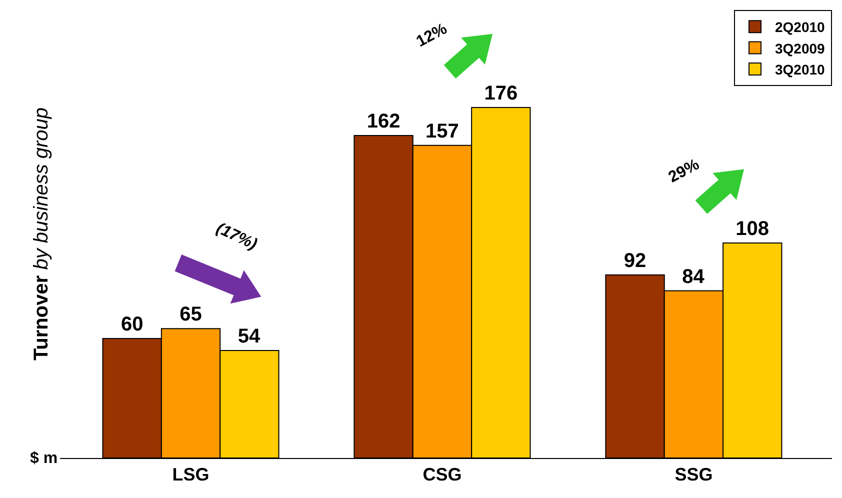 This screenshot has width=842, height=498. Describe the element at coordinates (442, 131) in the screenshot. I see `data-label: 157` at that location.